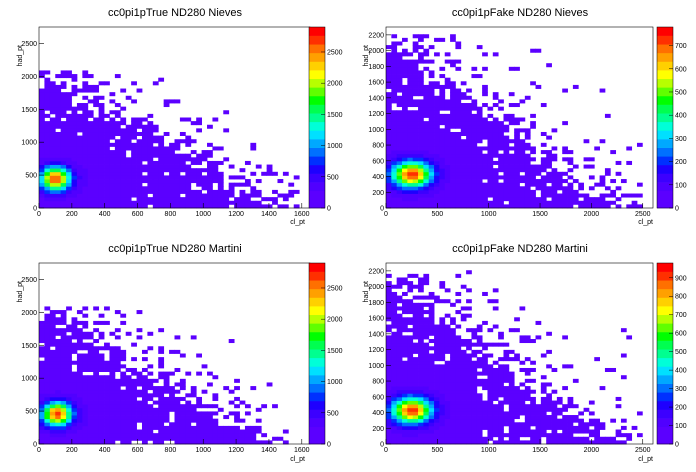  Describe the element at coordinates (519, 353) in the screenshot. I see `plot-frame` at that location.